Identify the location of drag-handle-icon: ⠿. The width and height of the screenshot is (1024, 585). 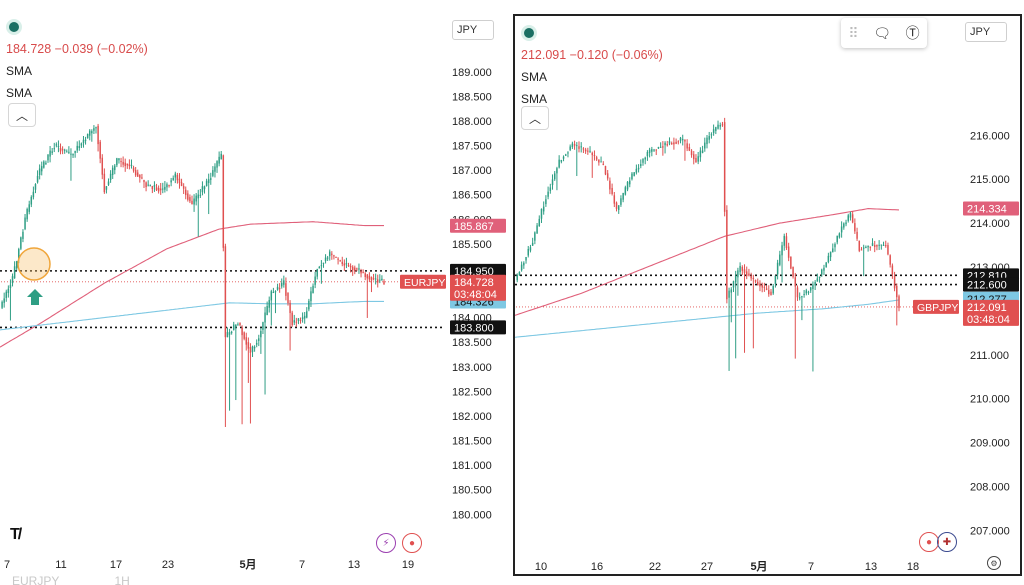
(853, 32).